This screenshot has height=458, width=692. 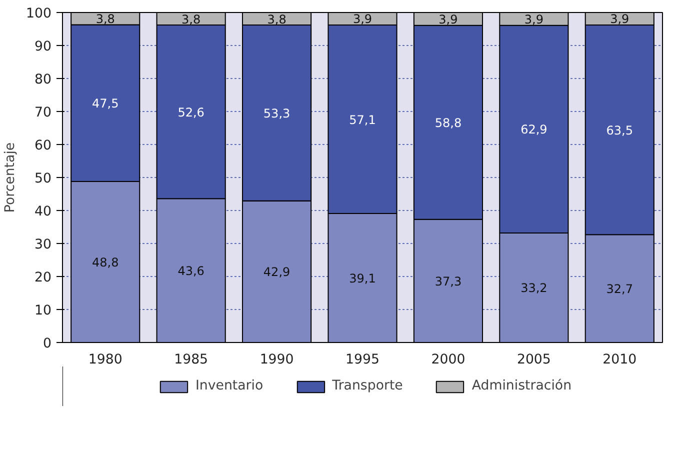 What do you see at coordinates (277, 360) in the screenshot?
I see `x-tick-label: 1990` at bounding box center [277, 360].